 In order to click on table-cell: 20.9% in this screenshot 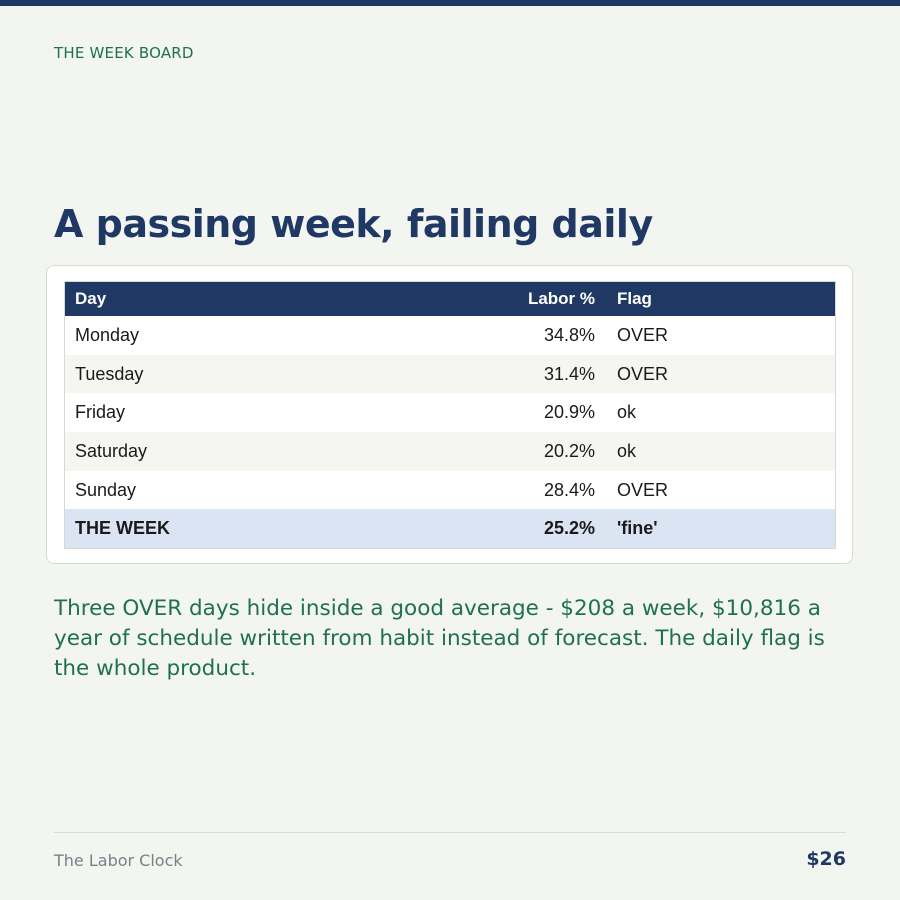, I will do `click(569, 412)`.